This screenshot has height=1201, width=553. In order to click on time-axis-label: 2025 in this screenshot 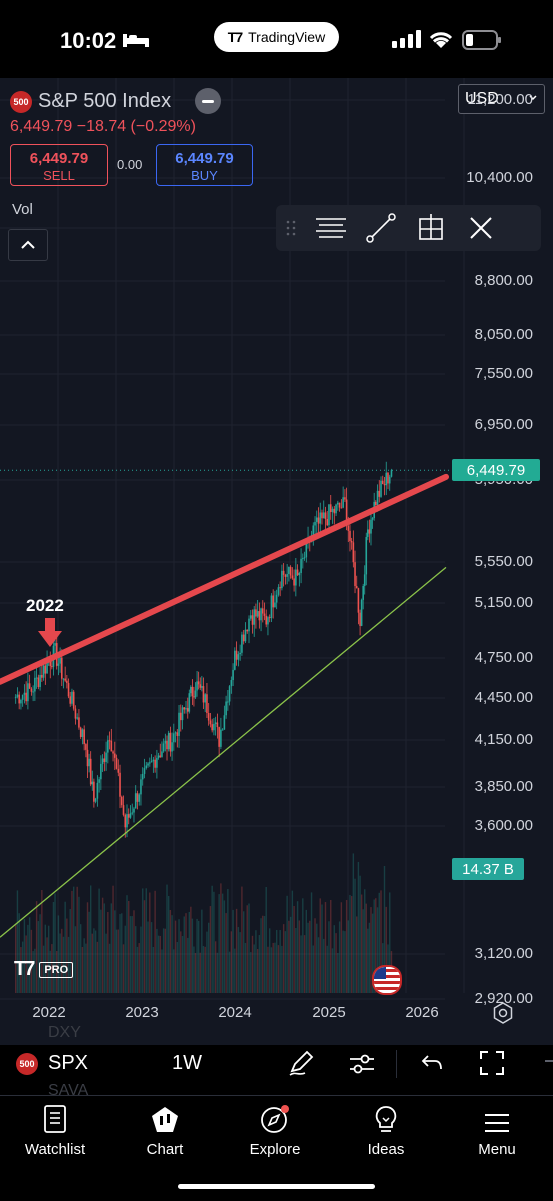, I will do `click(329, 1012)`.